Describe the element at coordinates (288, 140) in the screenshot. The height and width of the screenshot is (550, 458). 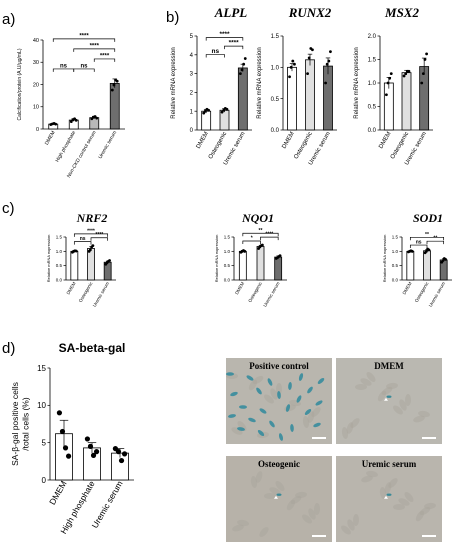
I see `x-tick-label: DMEM` at that location.